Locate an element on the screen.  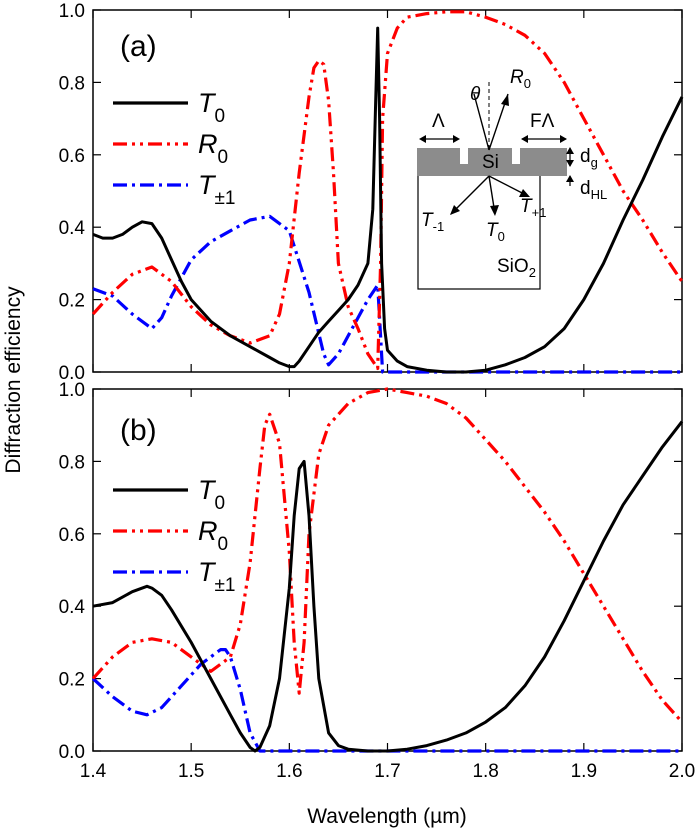
panel-b-legend-label: T0 is located at coordinates (211, 494).